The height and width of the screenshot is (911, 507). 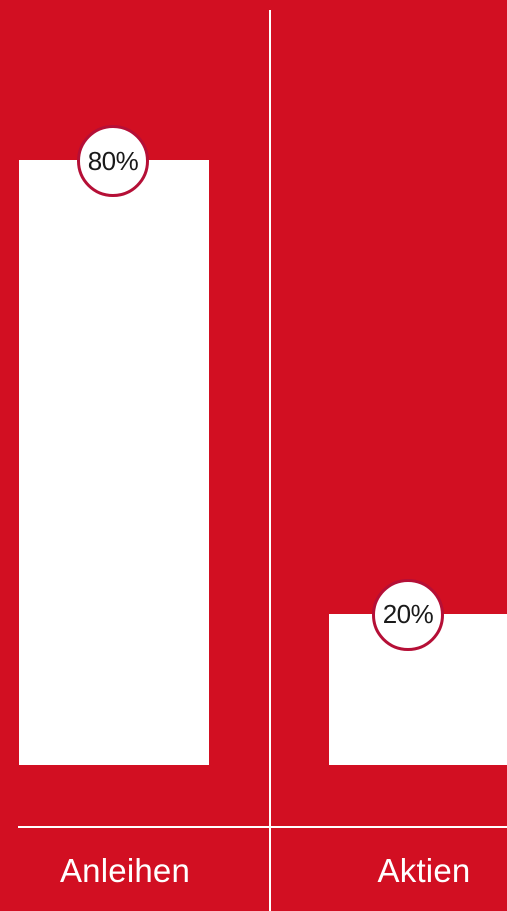 What do you see at coordinates (262, 827) in the screenshot?
I see `x-axis-baseline` at bounding box center [262, 827].